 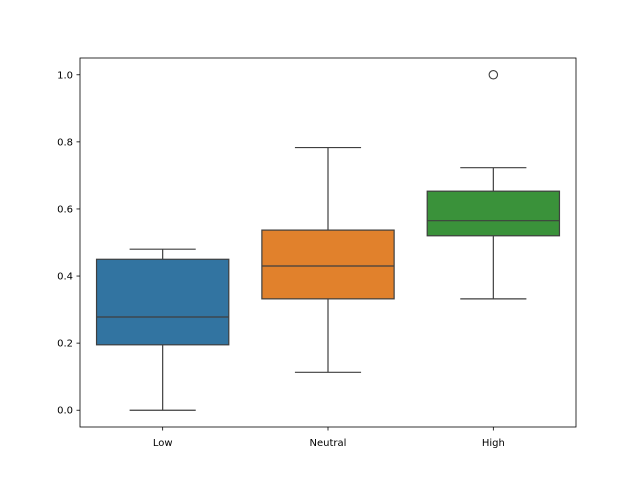 I want to click on box-group-neutral, so click(x=328, y=259).